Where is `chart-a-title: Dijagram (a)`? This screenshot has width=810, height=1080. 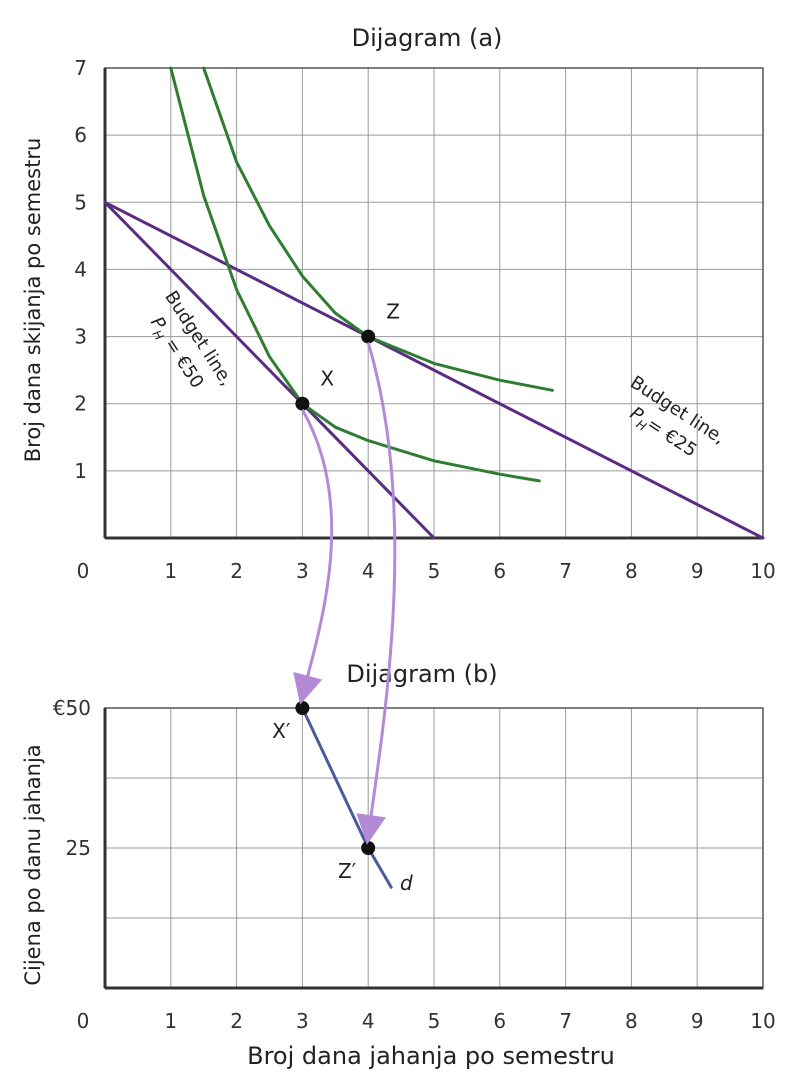 chart-a-title: Dijagram (a) is located at coordinates (427, 38).